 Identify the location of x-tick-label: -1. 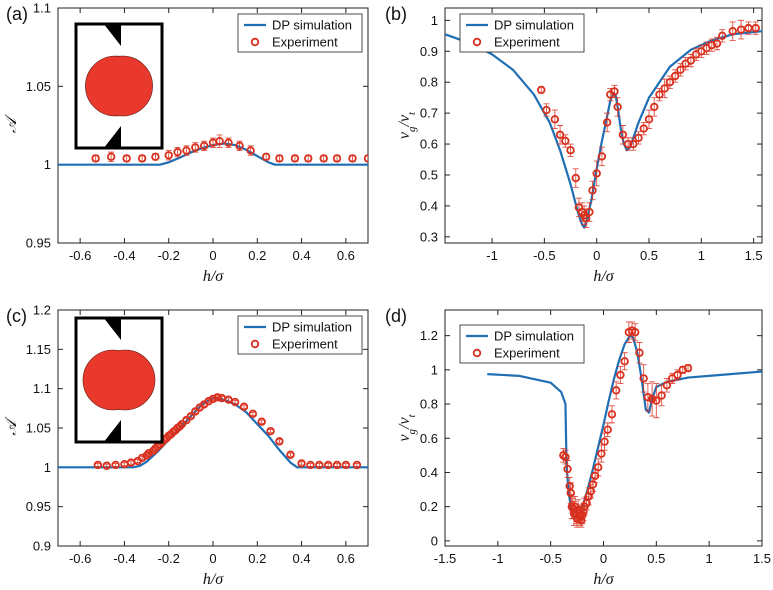
(498, 558).